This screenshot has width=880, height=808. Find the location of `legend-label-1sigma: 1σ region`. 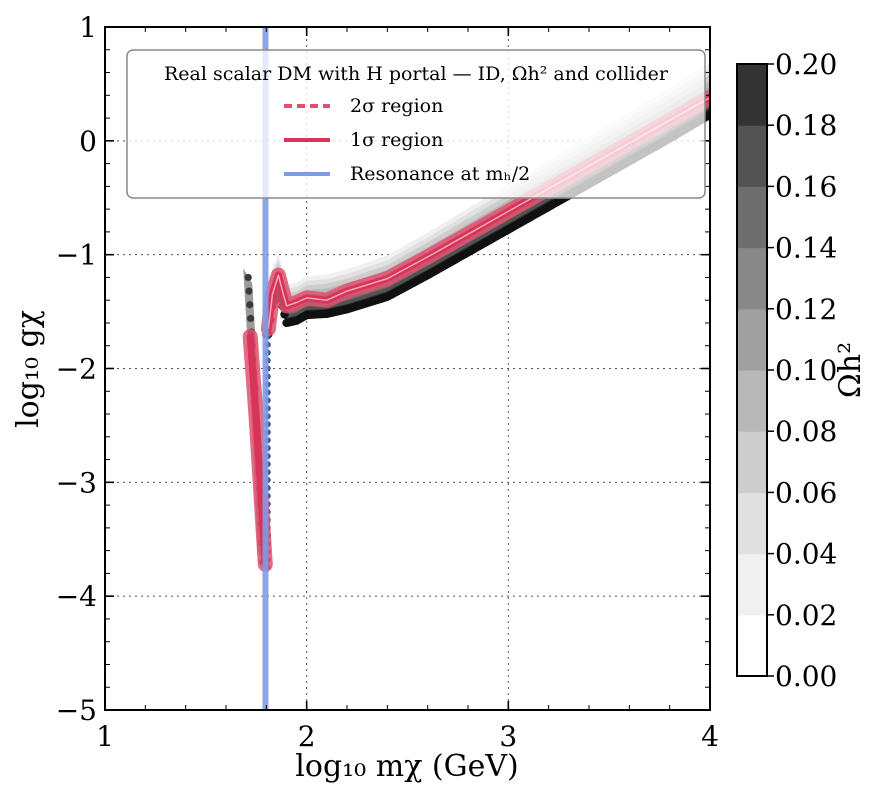

legend-label-1sigma: 1σ region is located at coordinates (396, 140).